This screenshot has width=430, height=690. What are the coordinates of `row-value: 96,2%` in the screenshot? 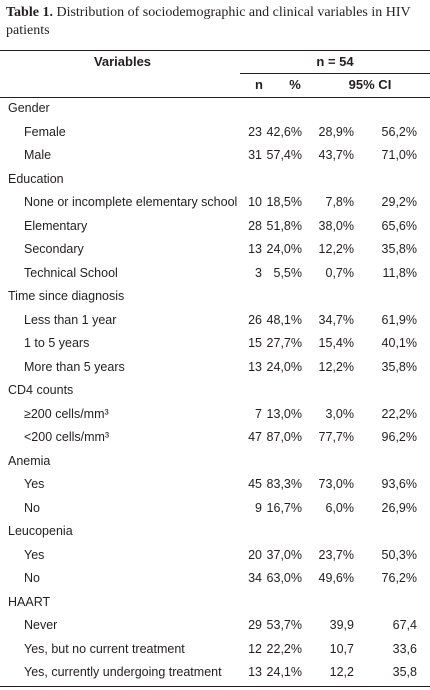 It's located at (399, 437).